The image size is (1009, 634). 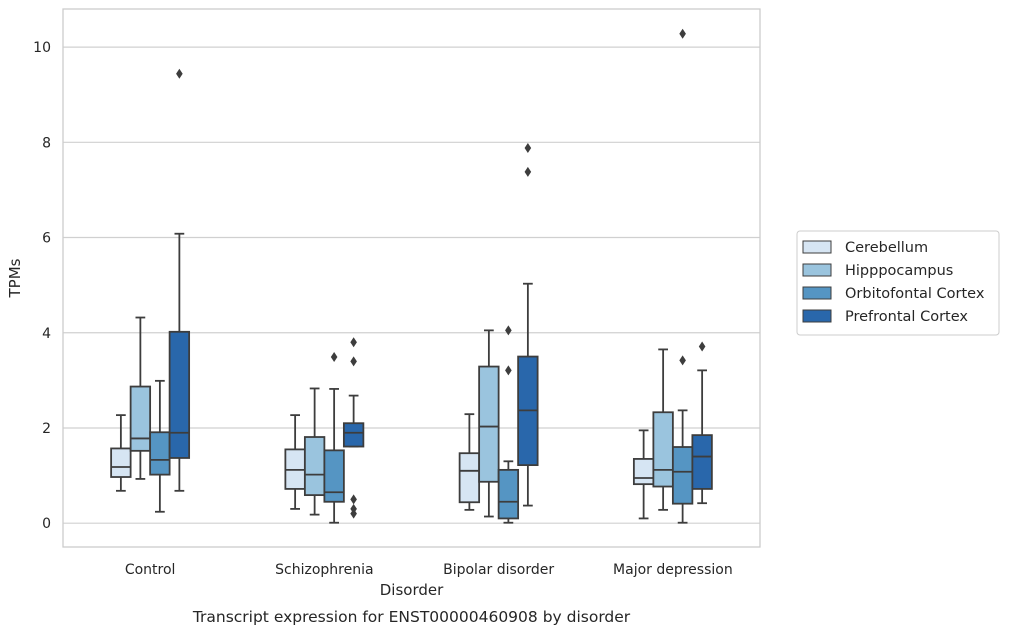 What do you see at coordinates (150, 570) in the screenshot?
I see `x-tick-label: Control` at bounding box center [150, 570].